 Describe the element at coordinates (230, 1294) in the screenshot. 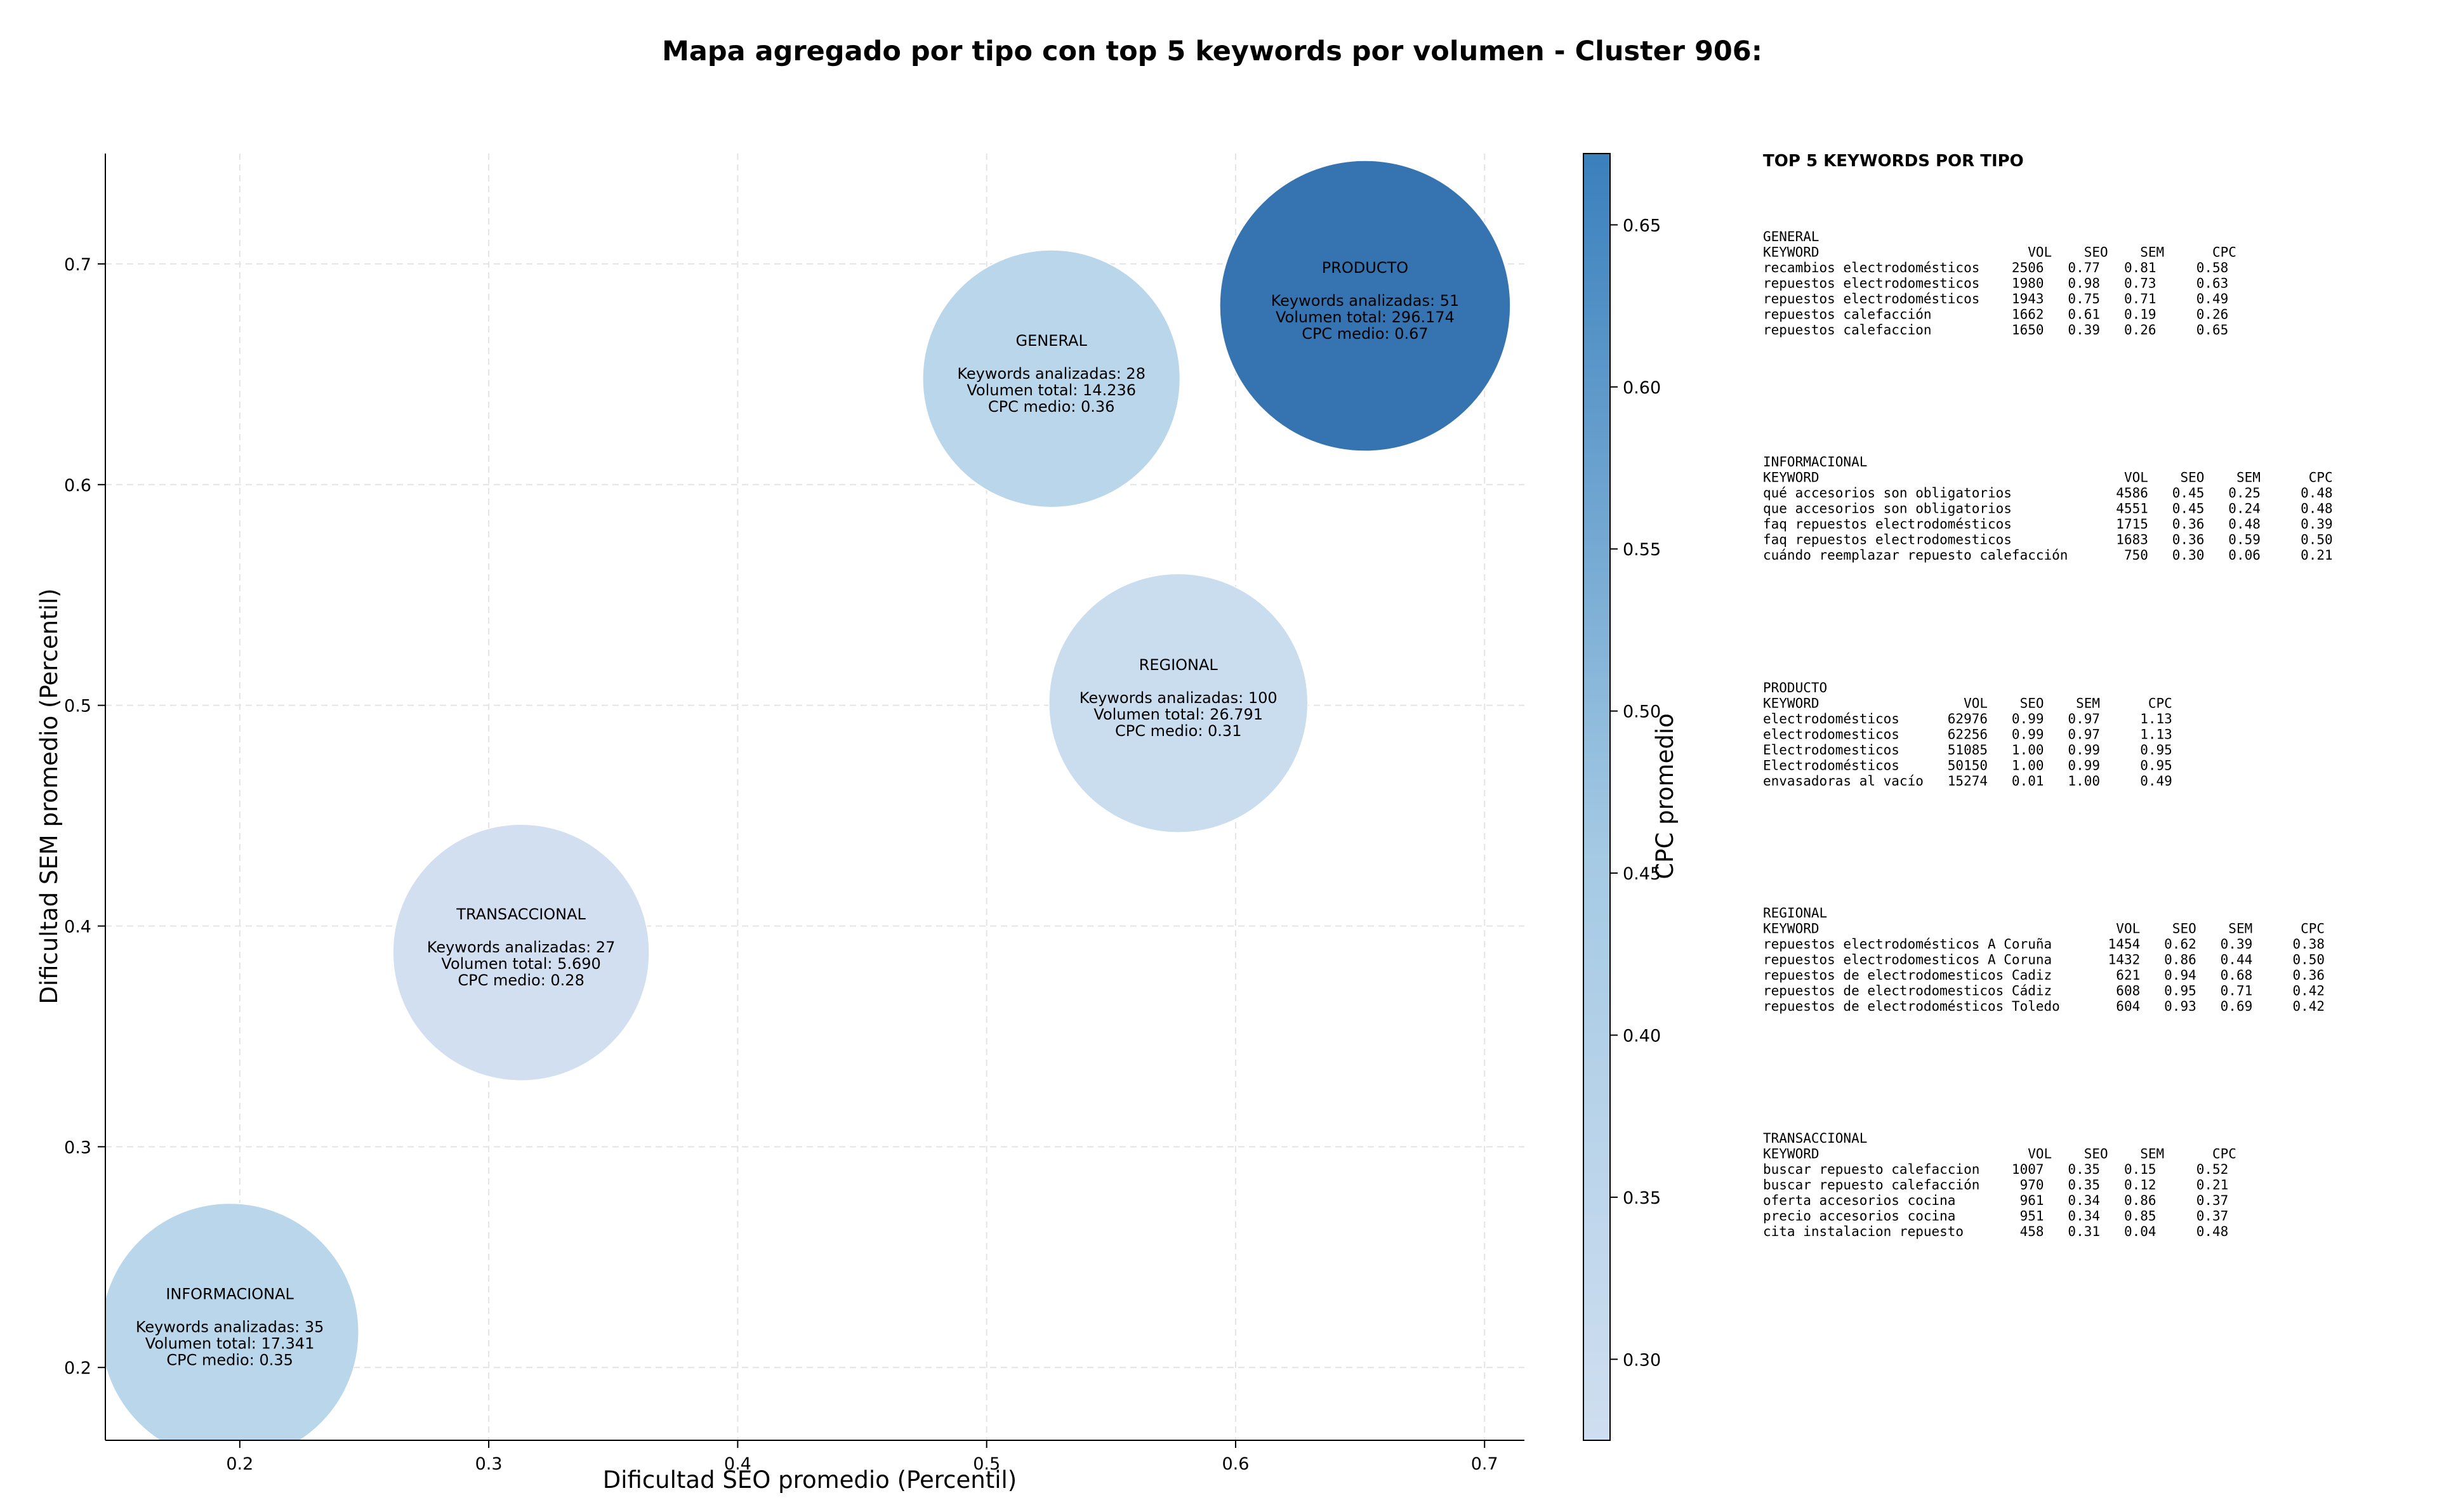

I see `bubble-type-label: INFORMACIONAL` at that location.